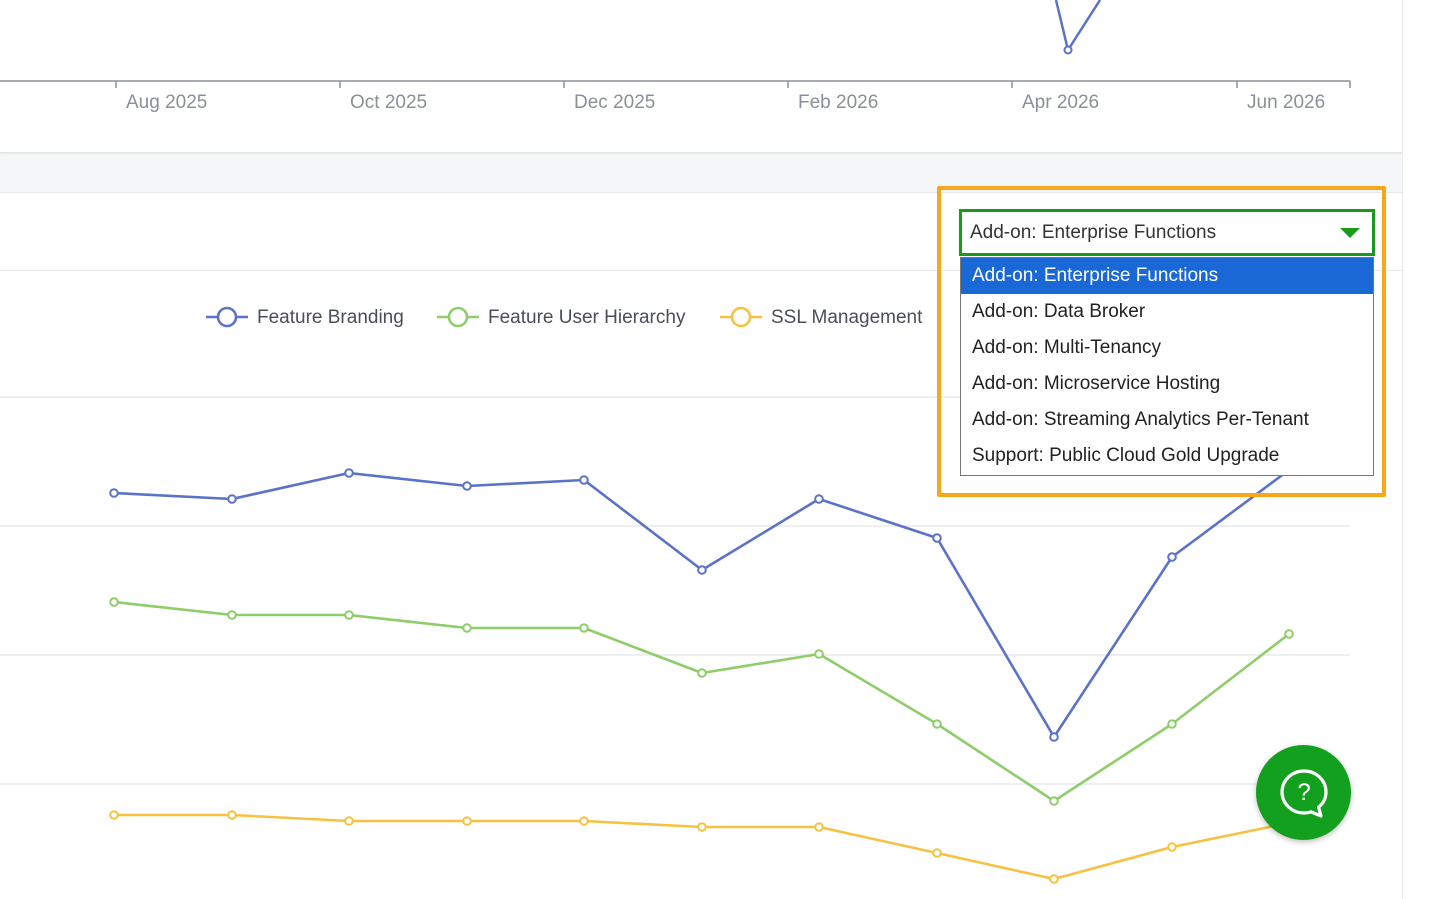 This screenshot has width=1441, height=899. Describe the element at coordinates (1059, 311) in the screenshot. I see `product-option: Add-on: Data Broker` at that location.